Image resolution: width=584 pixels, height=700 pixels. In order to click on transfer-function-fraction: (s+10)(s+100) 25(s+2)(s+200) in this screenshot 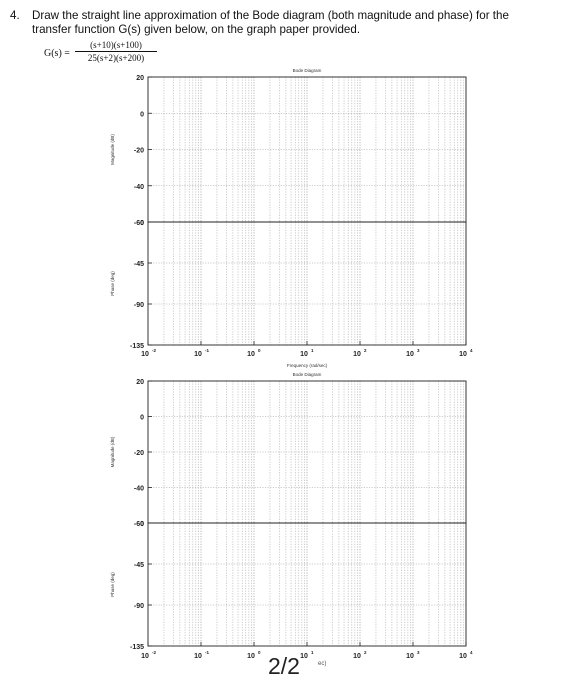, I will do `click(116, 51)`.